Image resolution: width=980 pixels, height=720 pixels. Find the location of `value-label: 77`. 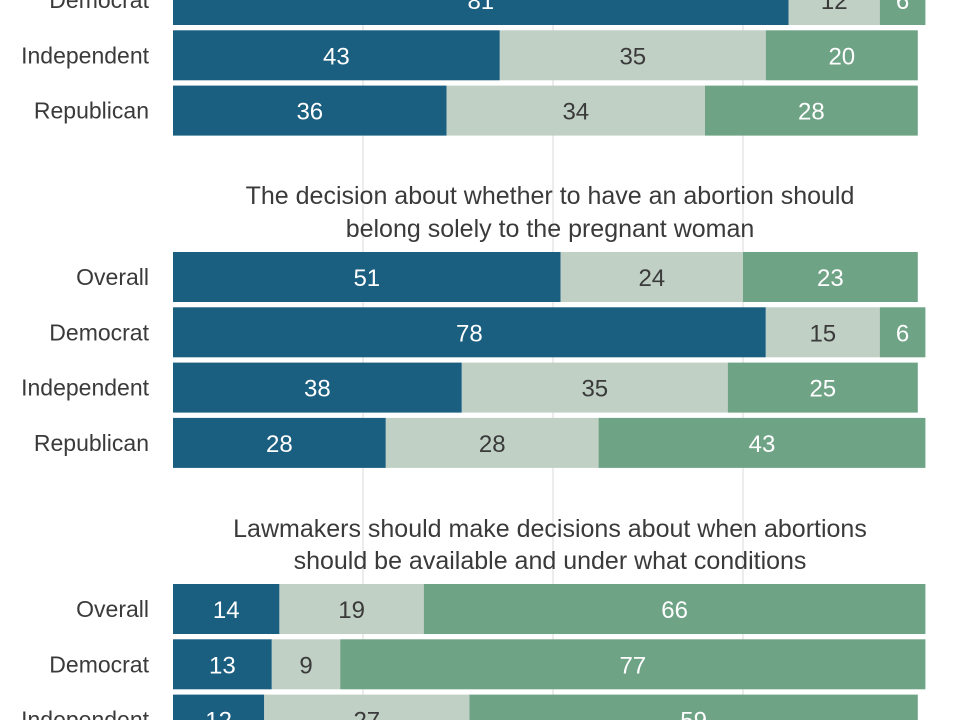

value-label: 77 is located at coordinates (632, 665).